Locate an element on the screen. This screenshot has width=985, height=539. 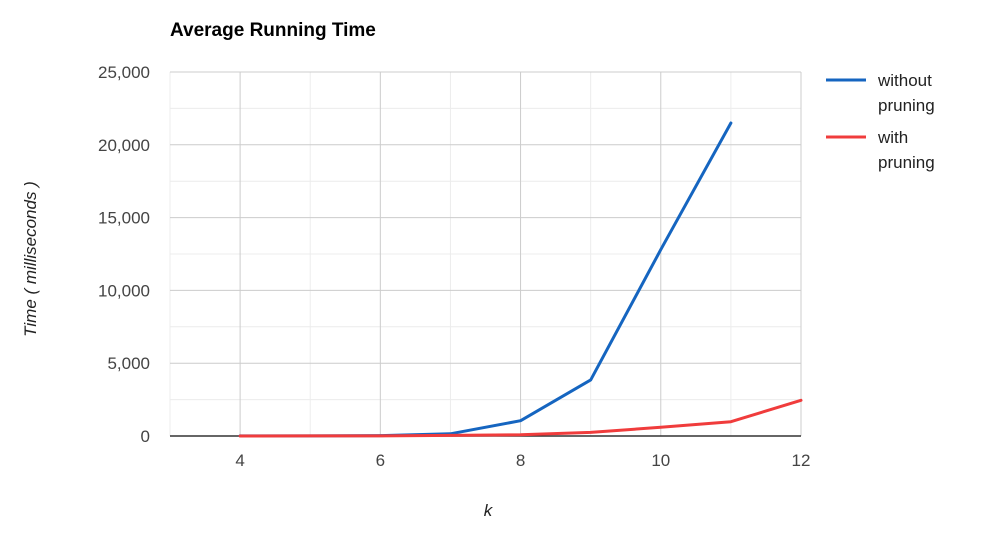
y-axis-ticks: 0 5,000 10,000 15,000 20,000 25,000 is located at coordinates (124, 254).